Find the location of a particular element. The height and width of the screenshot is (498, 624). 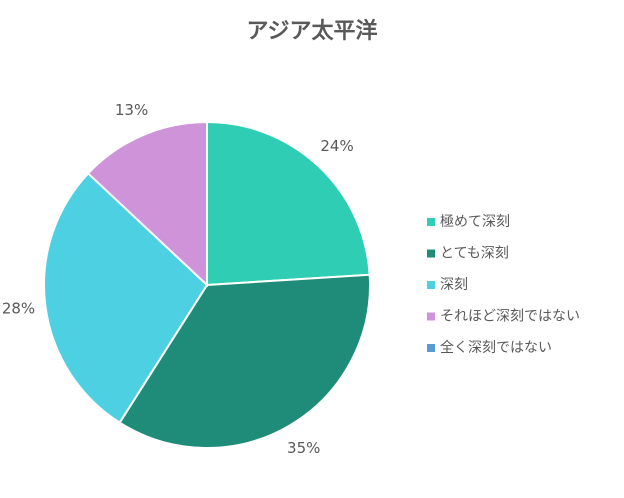

data-label: 28% is located at coordinates (18, 308).